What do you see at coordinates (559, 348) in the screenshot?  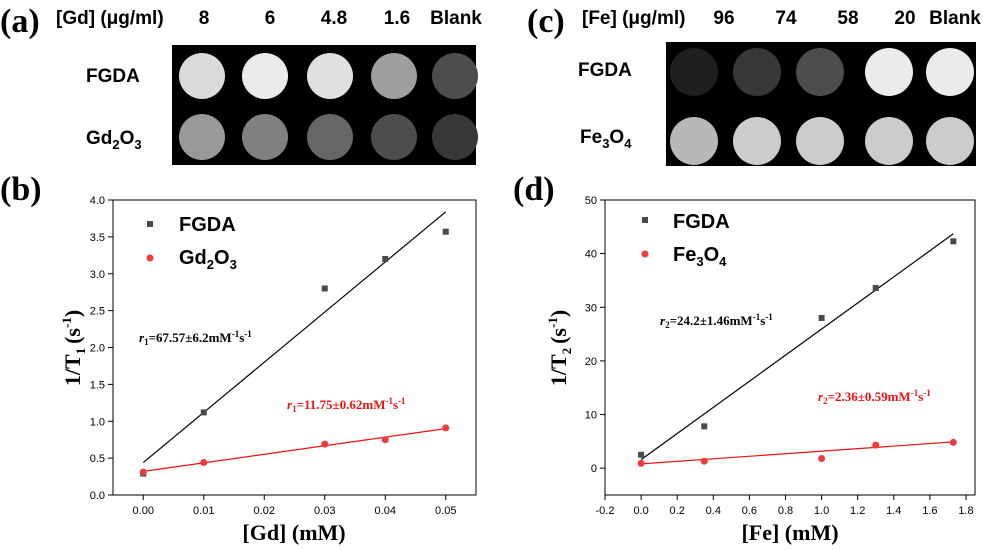 I see `chart-d-ylabel: 1/T2(s-1)` at bounding box center [559, 348].